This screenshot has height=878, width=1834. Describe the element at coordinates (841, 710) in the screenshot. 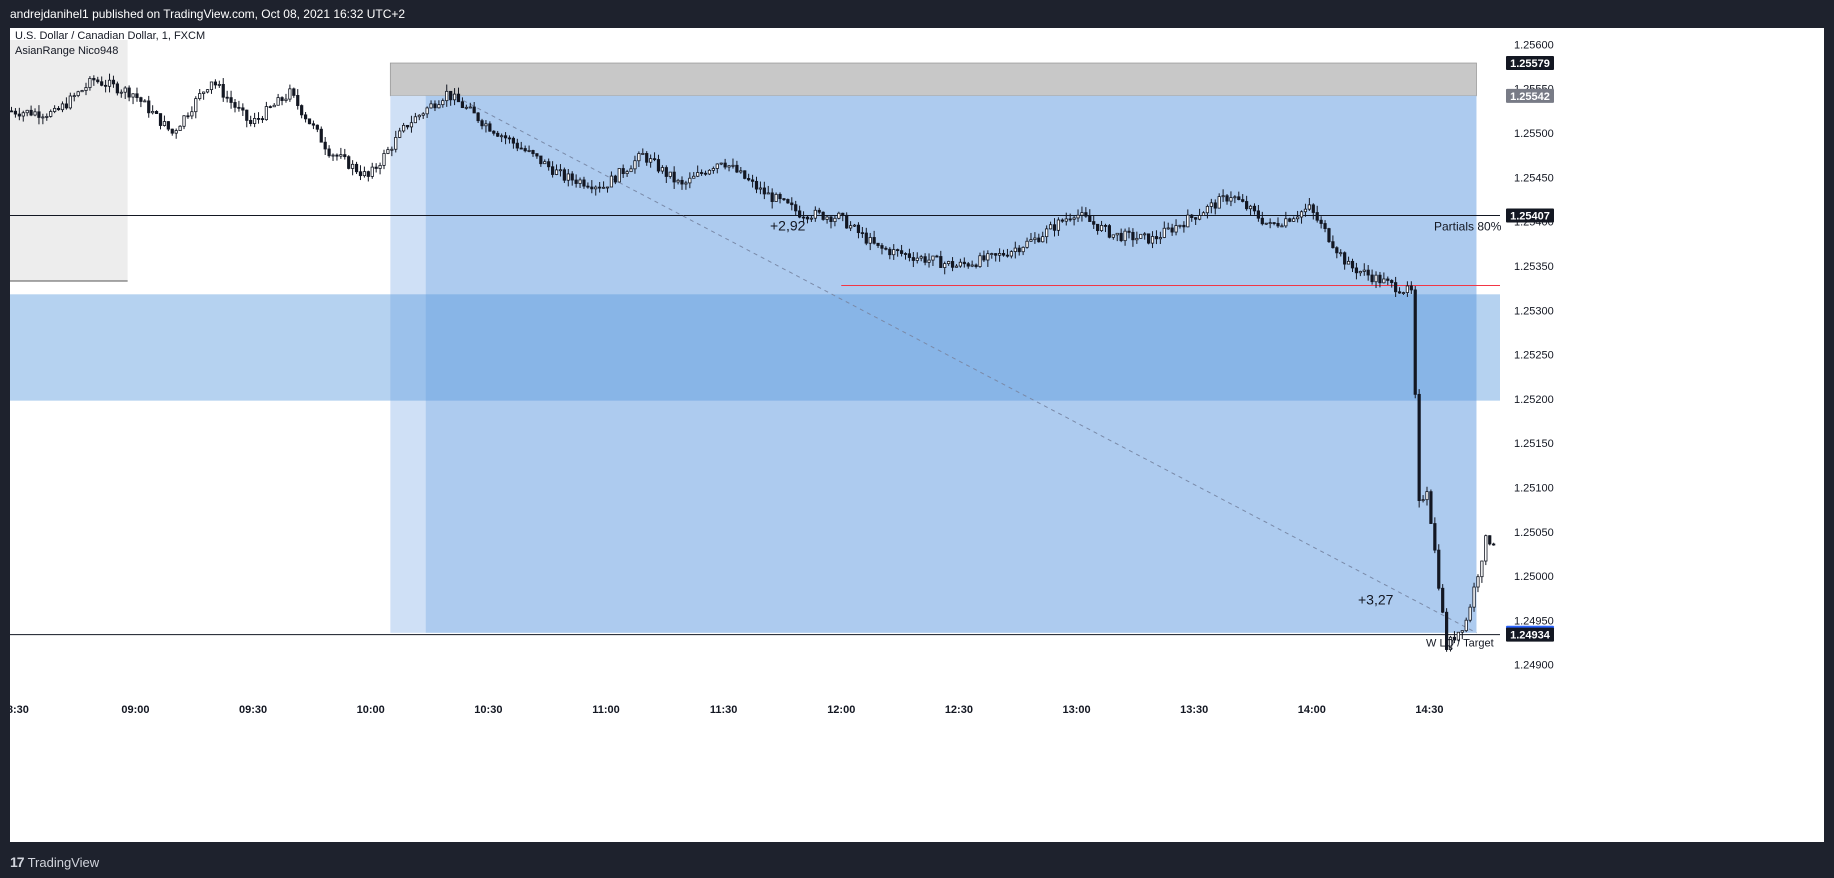

I see `x-tick-label: 12:00` at that location.